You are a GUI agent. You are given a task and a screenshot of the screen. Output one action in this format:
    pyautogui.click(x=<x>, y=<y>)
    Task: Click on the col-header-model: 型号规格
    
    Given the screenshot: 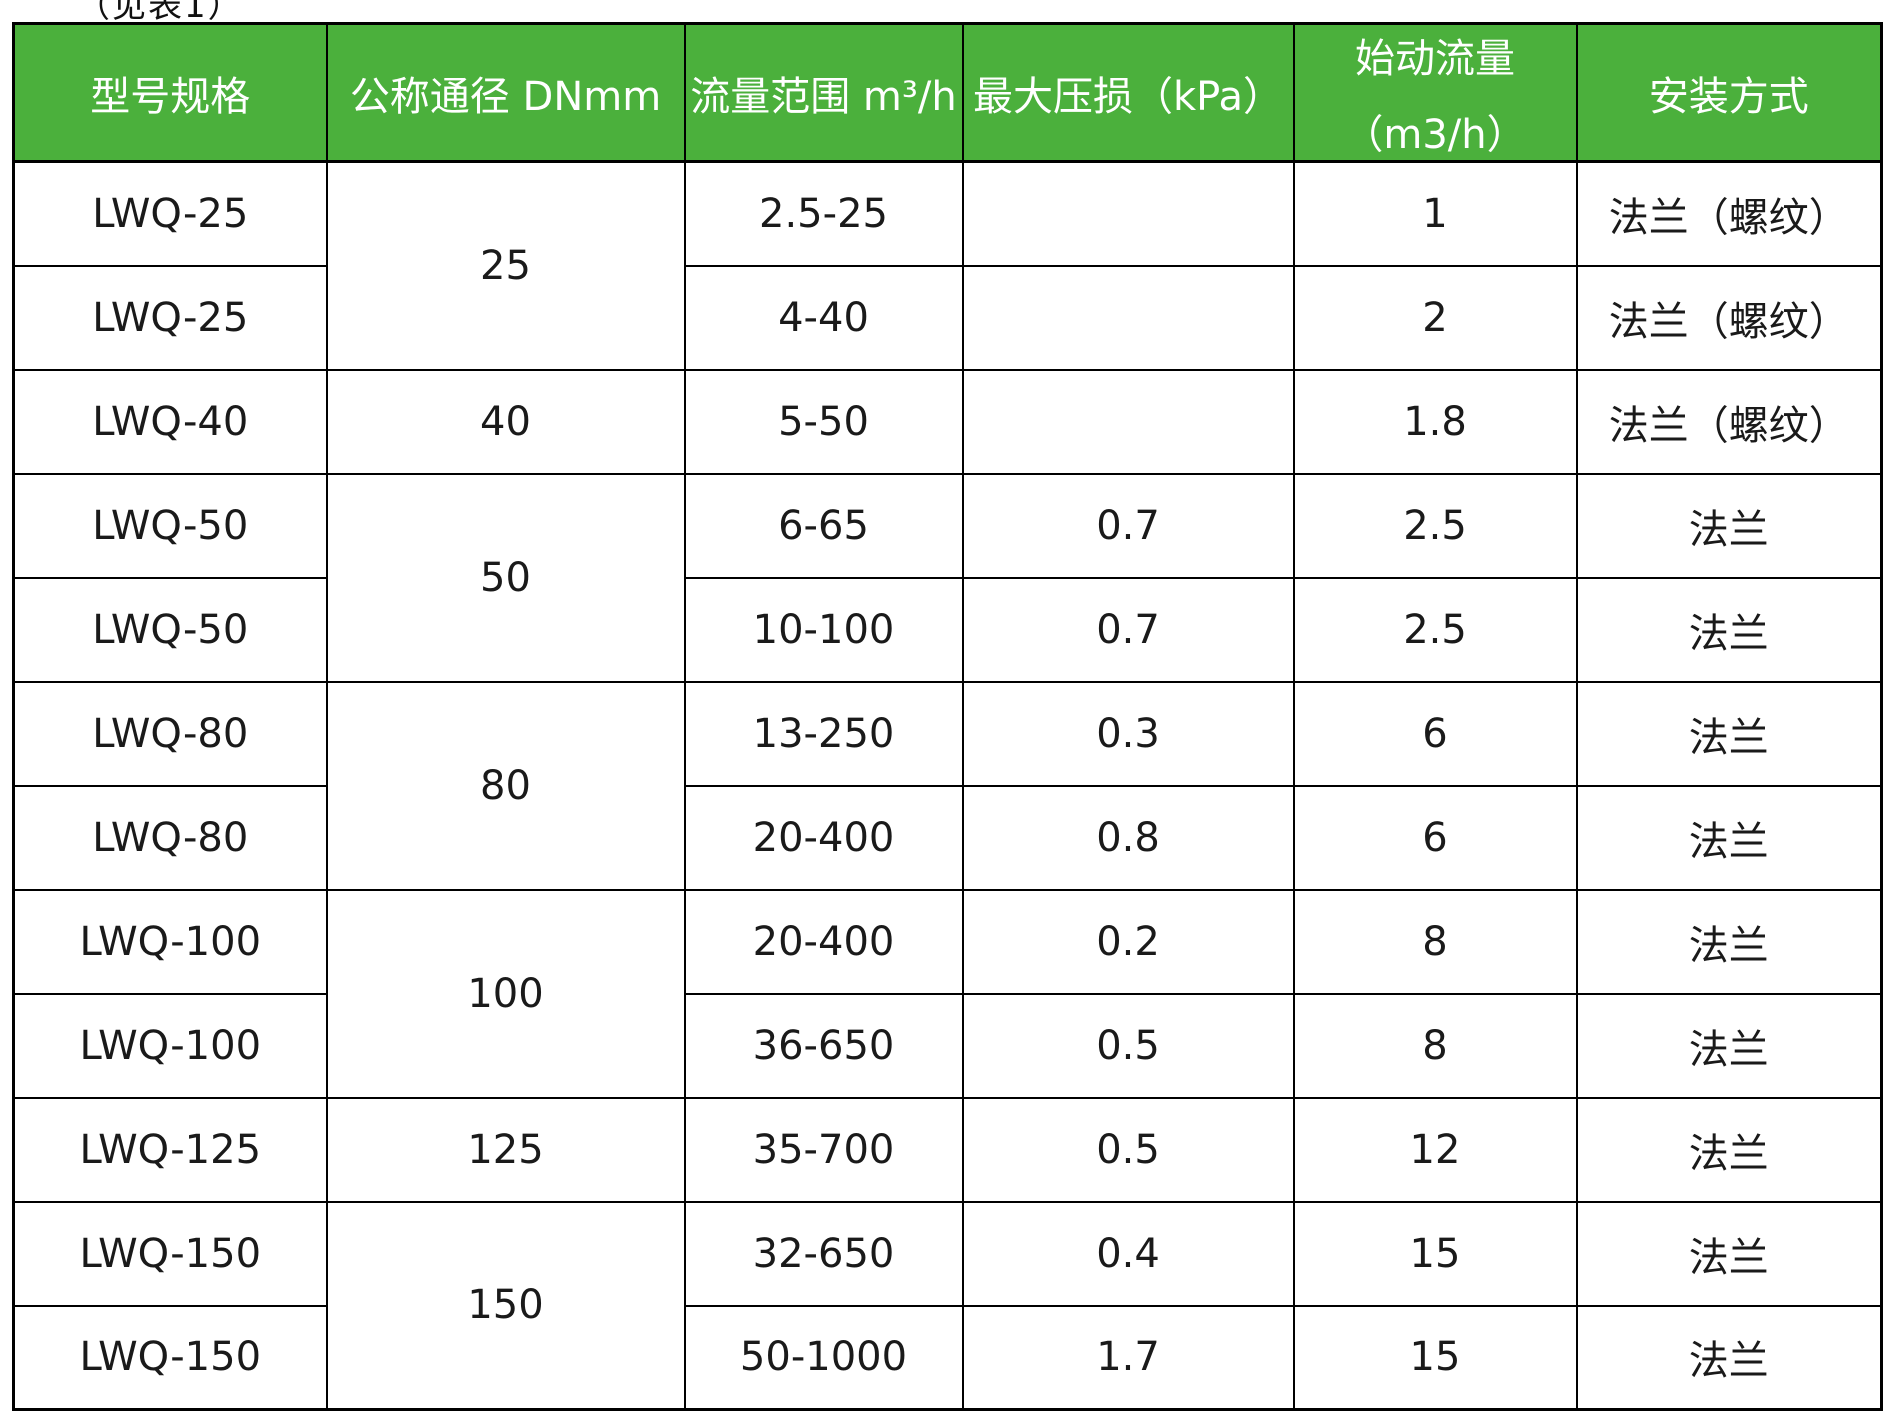 What is the action you would take?
    pyautogui.click(x=170, y=92)
    